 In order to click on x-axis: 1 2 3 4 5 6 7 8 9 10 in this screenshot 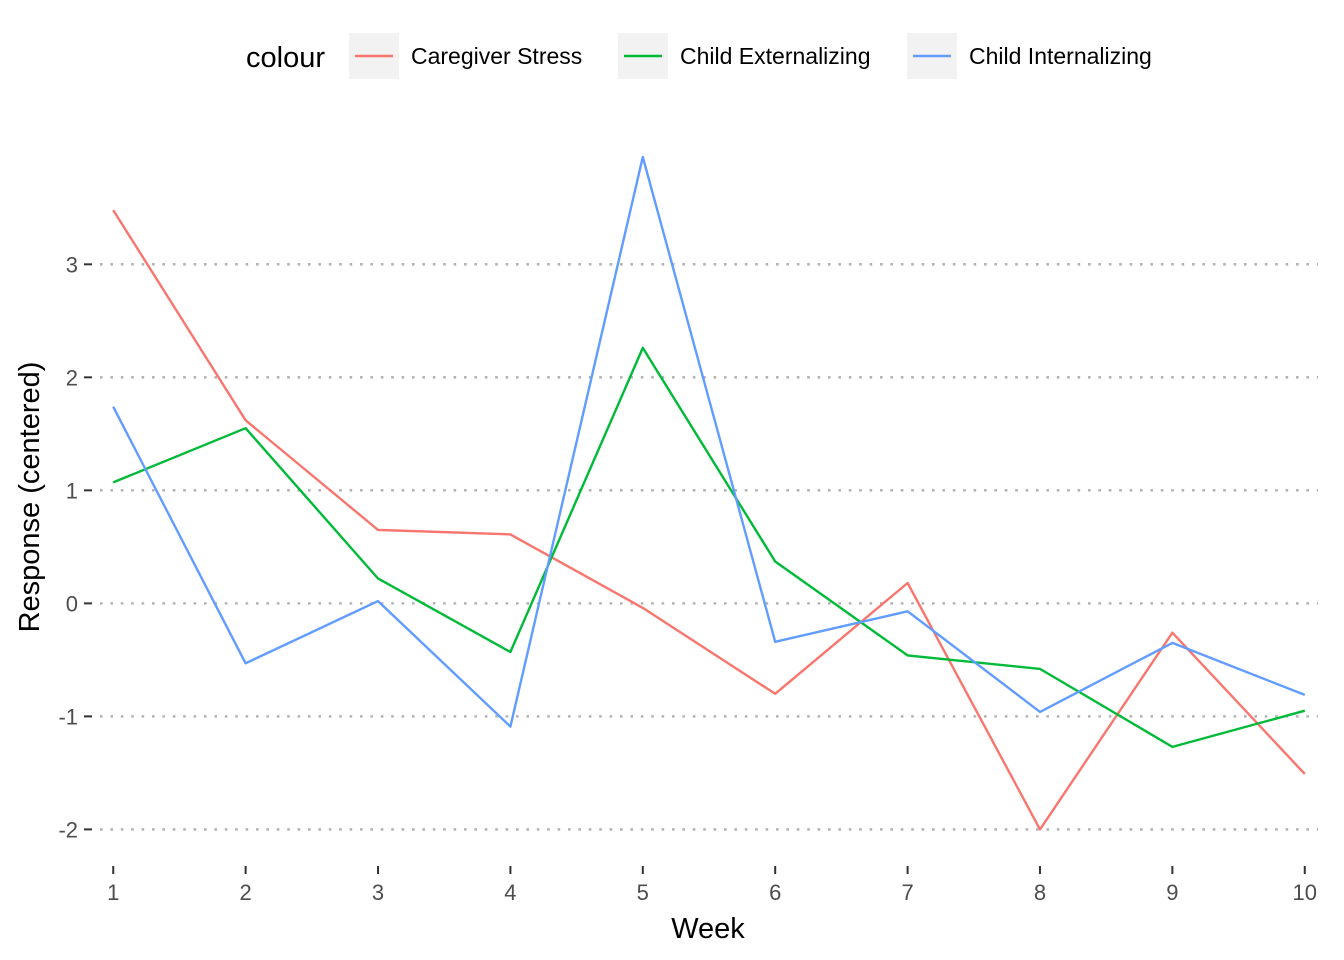, I will do `click(712, 885)`.